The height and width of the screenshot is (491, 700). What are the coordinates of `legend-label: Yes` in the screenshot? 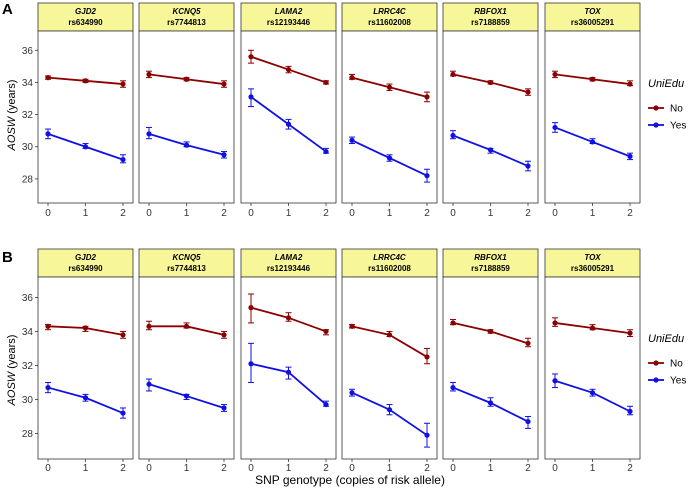 It's located at (678, 126).